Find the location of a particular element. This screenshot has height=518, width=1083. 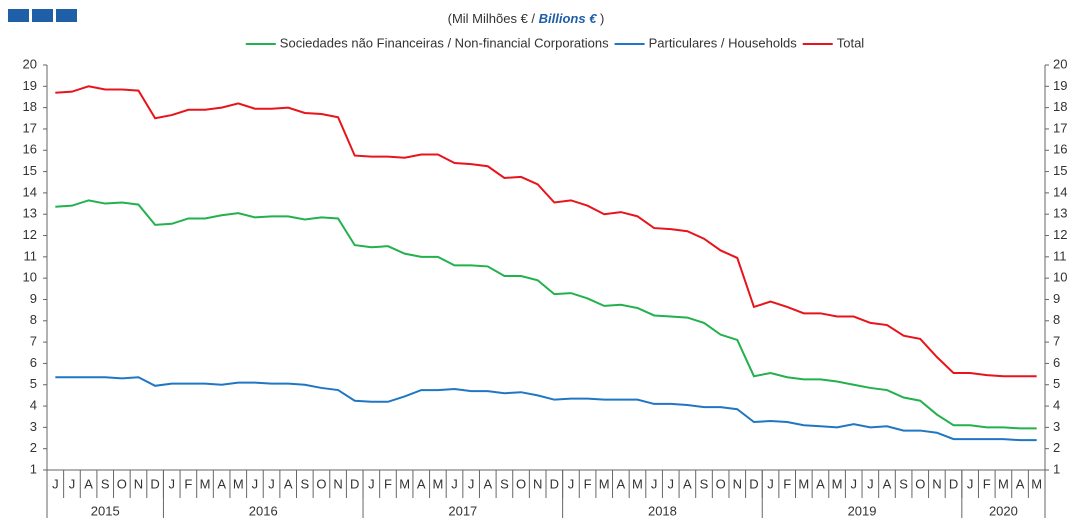

y-tick-label: 13 is located at coordinates (30, 213).